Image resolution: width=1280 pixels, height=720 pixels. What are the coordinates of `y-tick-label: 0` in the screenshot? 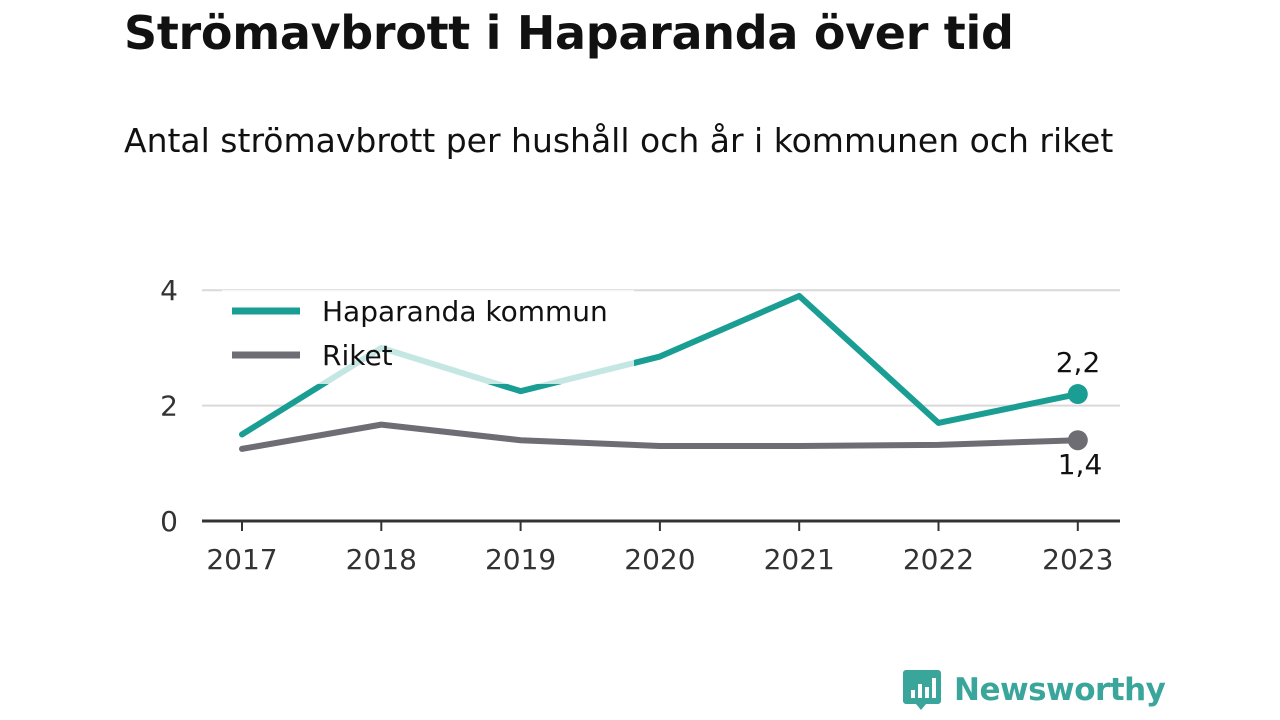 It's located at (169, 521).